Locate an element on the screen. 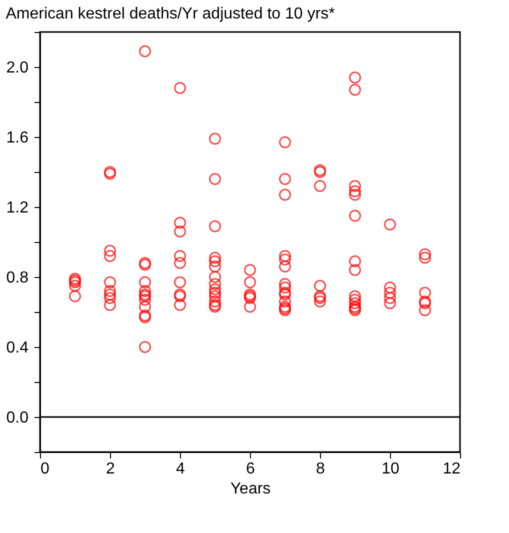 The height and width of the screenshot is (533, 509). y-tick-label: 1.2 is located at coordinates (17, 208).